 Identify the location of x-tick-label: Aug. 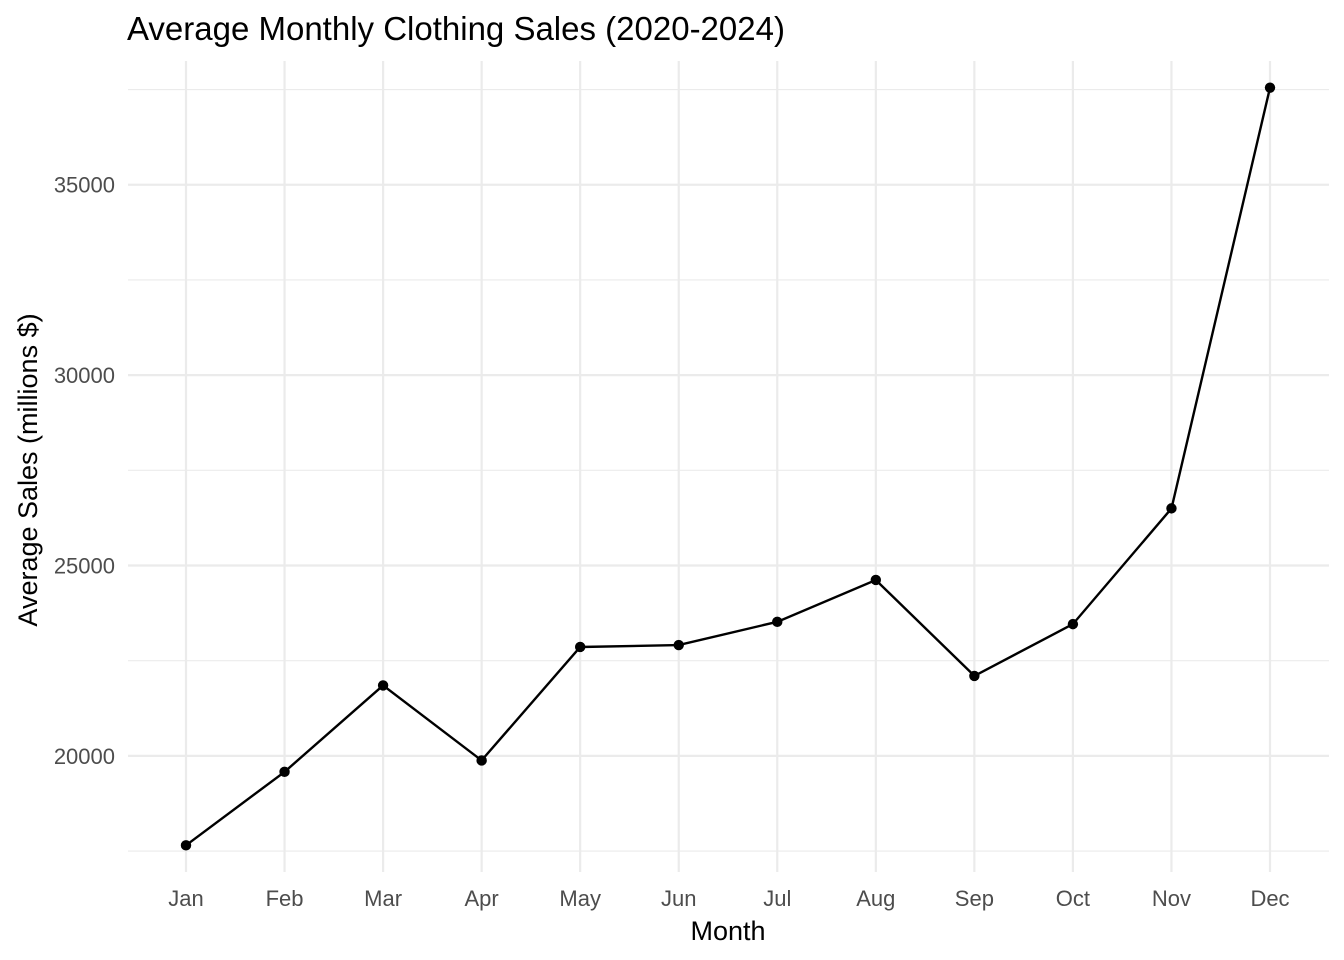
(875, 898).